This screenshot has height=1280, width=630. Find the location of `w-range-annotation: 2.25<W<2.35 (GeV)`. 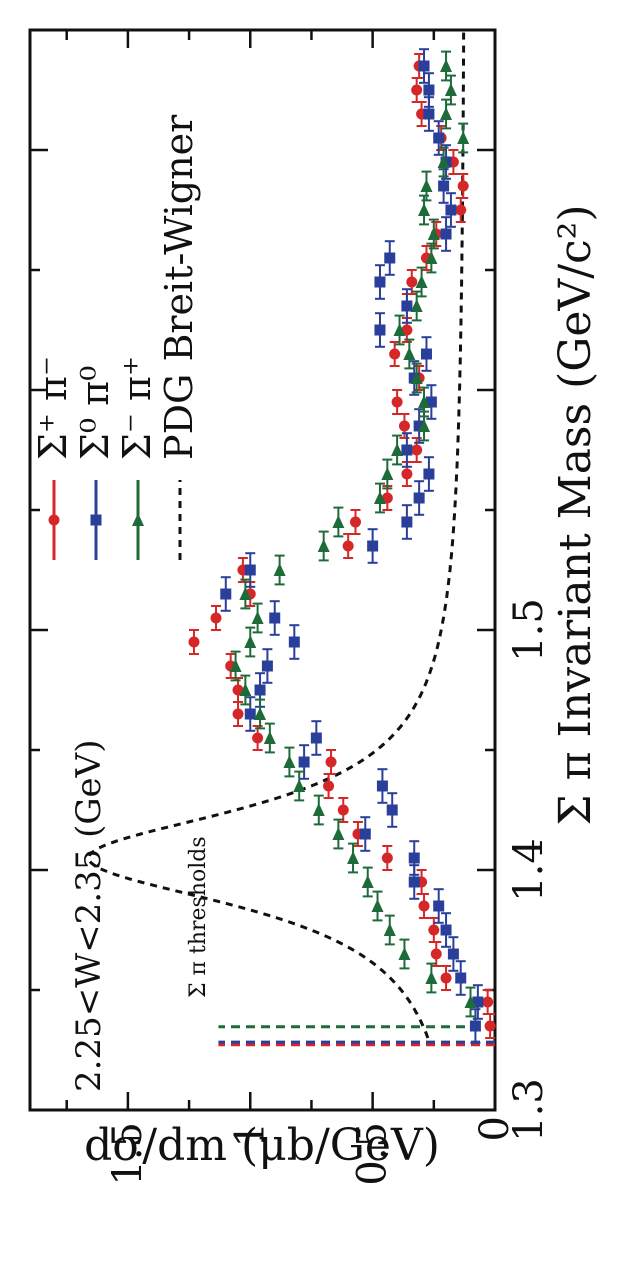

w-range-annotation: 2.25<W<2.35 (GeV) is located at coordinates (89, 915).